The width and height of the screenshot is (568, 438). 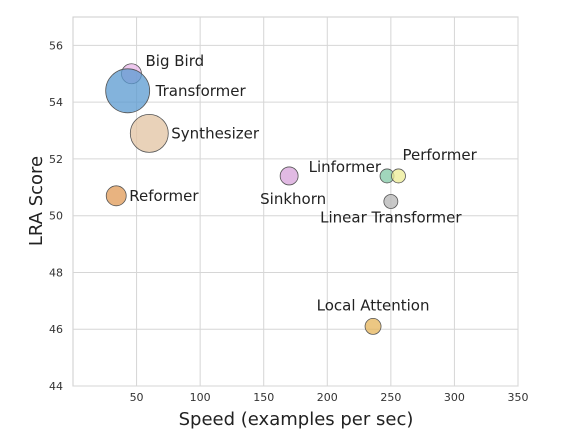 I want to click on y-tick-label: 48, so click(x=56, y=272).